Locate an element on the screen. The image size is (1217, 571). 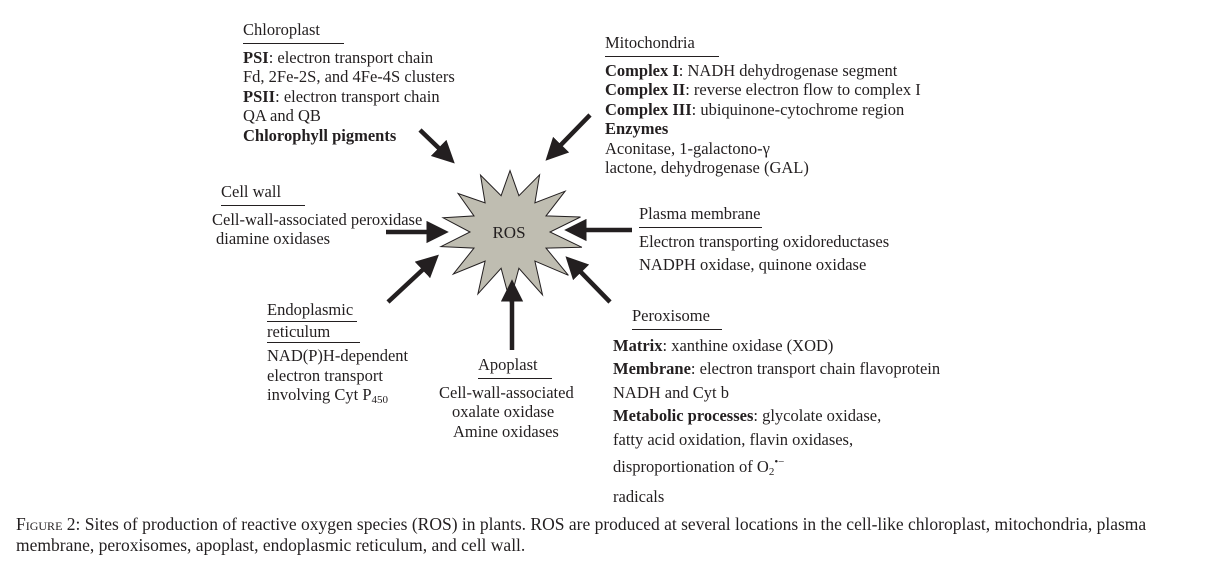
perox-dispro: disproportionation of O2•− is located at coordinates (699, 467).